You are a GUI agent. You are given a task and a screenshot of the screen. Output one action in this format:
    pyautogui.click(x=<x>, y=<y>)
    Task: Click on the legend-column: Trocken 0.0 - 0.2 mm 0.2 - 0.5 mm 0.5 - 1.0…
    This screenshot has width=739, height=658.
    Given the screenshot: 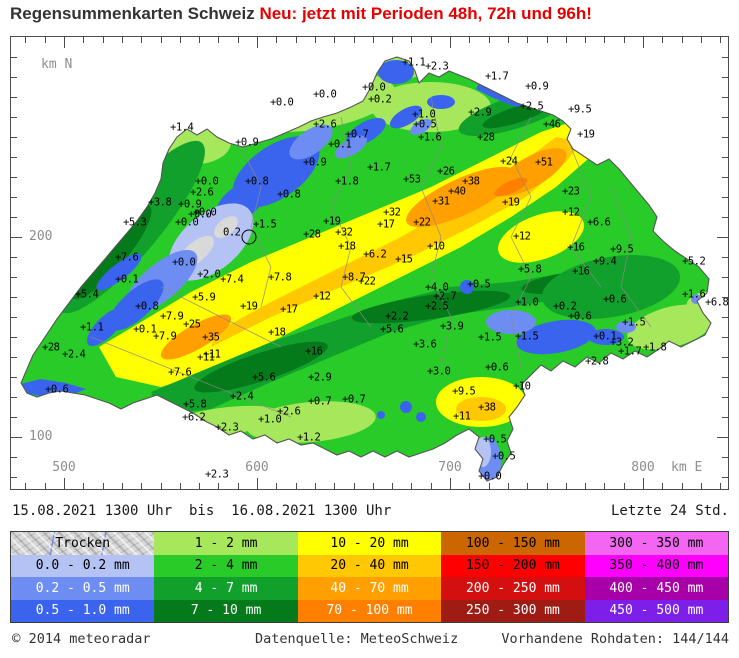 What is the action you would take?
    pyautogui.click(x=83, y=577)
    